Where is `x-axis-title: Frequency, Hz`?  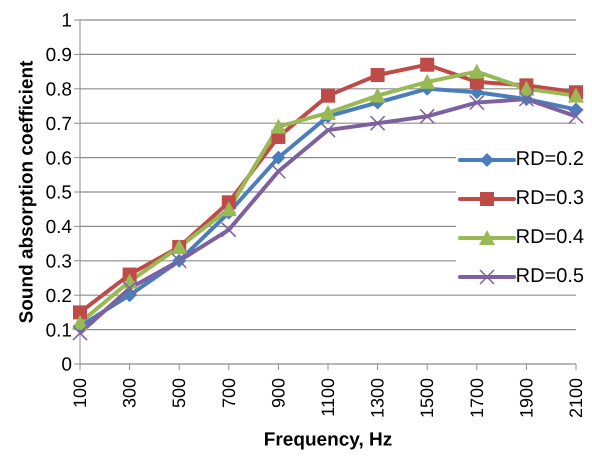
x-axis-title: Frequency, Hz is located at coordinates (328, 439).